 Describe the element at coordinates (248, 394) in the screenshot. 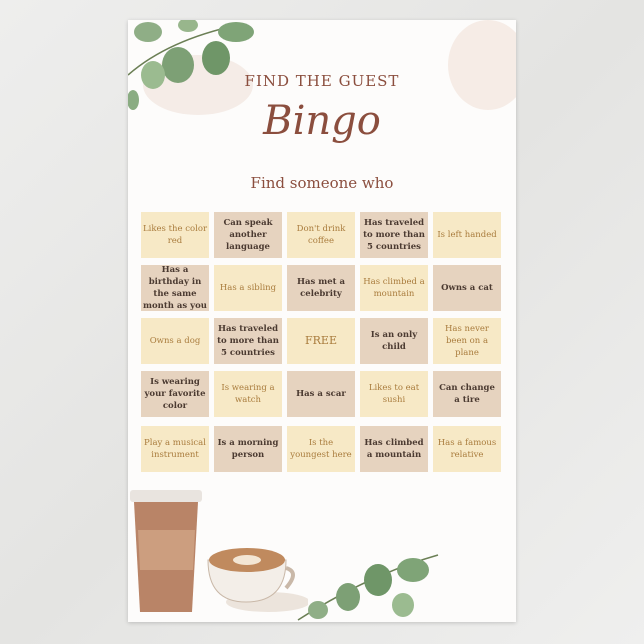

I see `bingo-cell: Is wearing a watch` at that location.